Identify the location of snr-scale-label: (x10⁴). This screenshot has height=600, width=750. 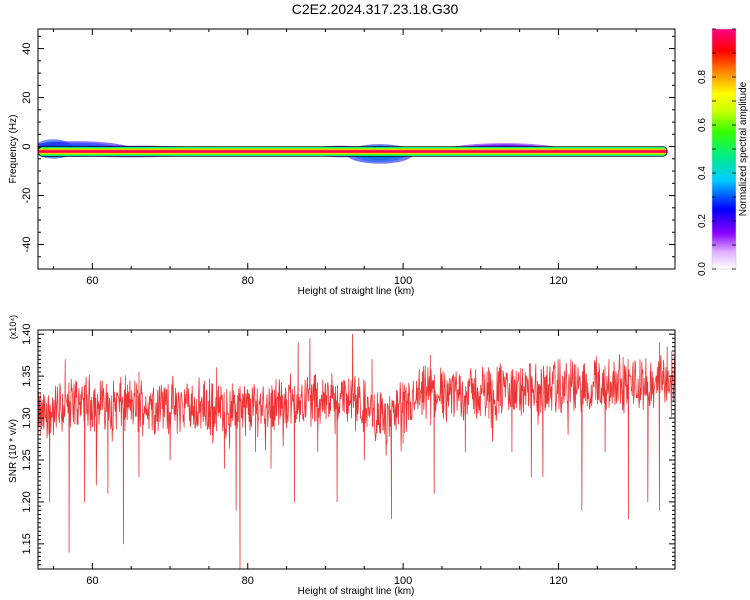
(13, 327).